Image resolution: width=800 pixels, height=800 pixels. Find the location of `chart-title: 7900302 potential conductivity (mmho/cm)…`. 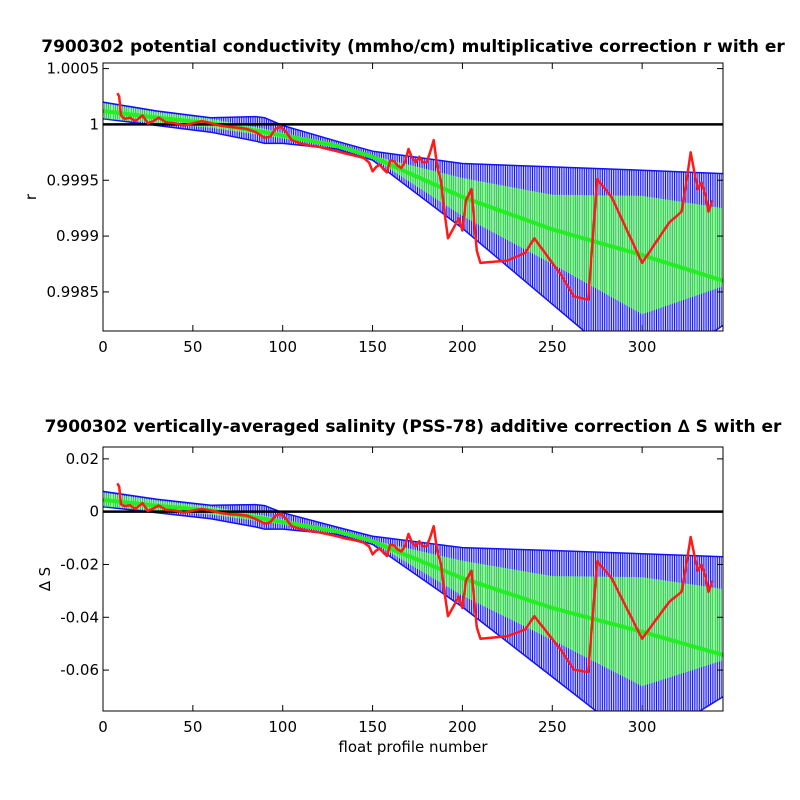

chart-title: 7900302 potential conductivity (mmho/cm)… is located at coordinates (413, 47).